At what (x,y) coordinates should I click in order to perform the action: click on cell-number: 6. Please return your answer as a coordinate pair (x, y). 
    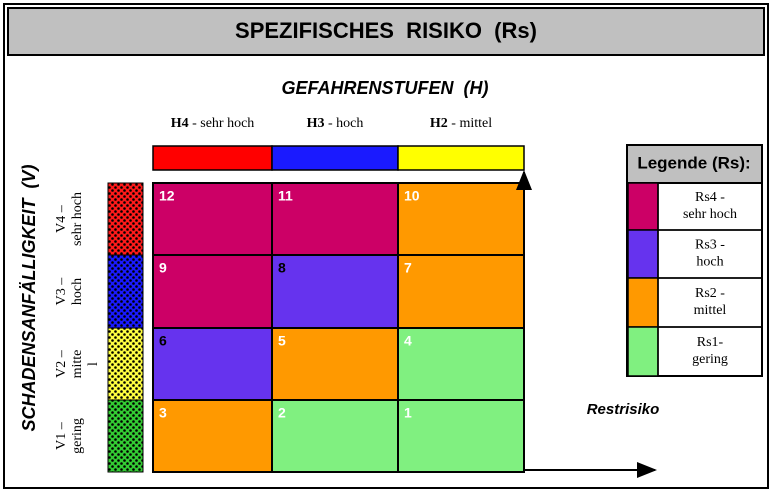
    Looking at the image, I should click on (163, 341).